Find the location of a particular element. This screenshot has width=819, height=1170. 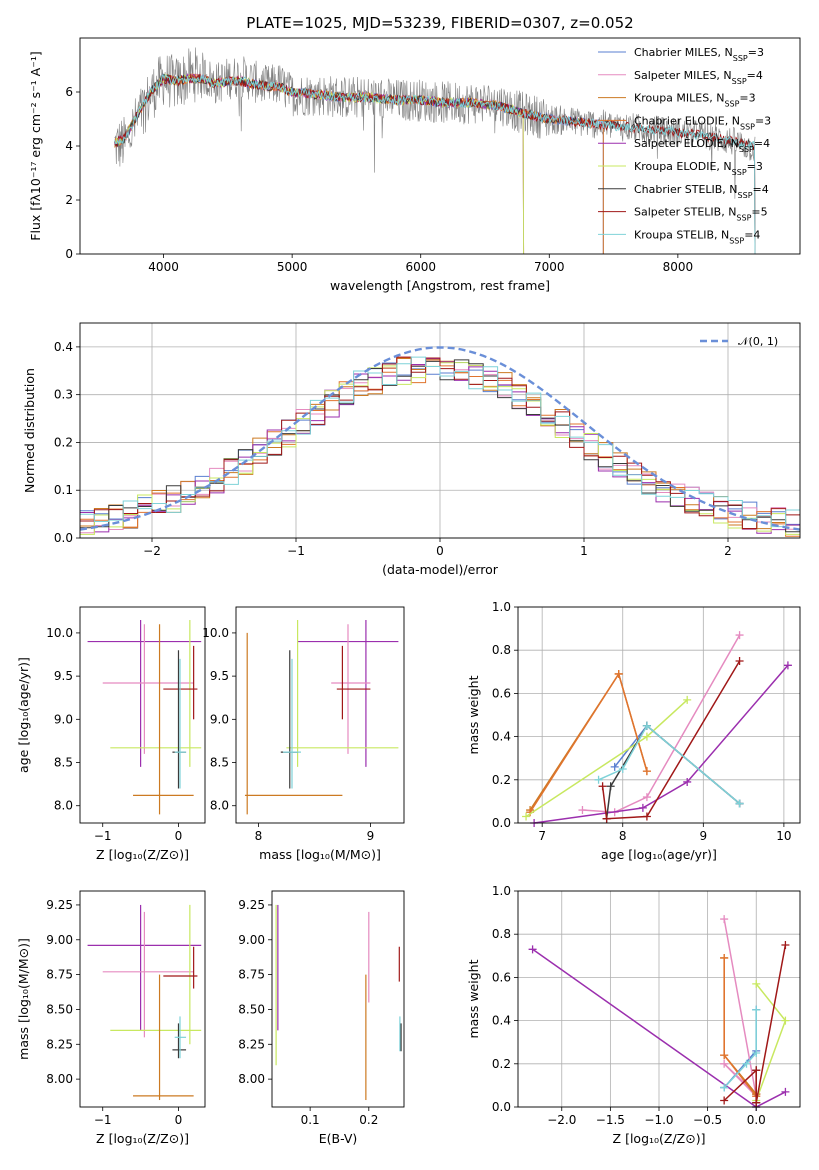

normal-curve-line is located at coordinates (440, 438).